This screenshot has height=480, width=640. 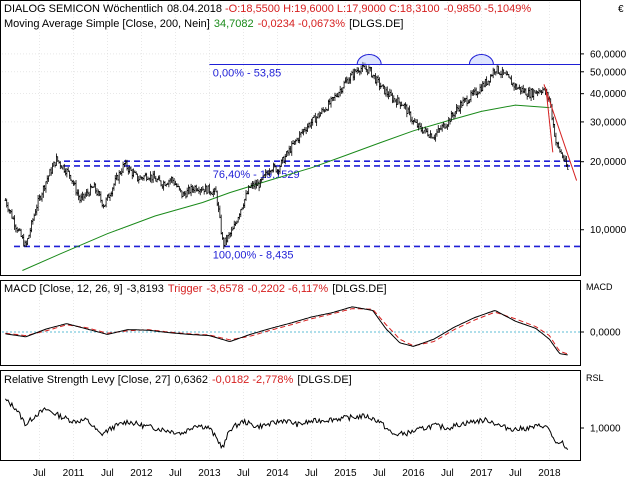 I want to click on rsl-series-layer, so click(x=286, y=424).